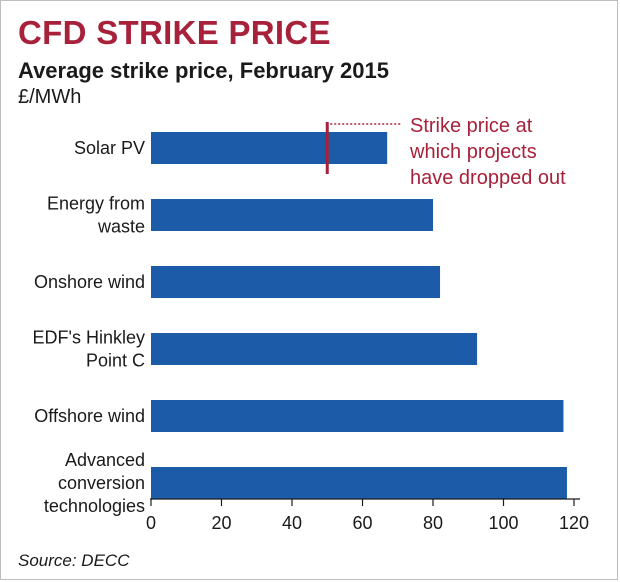 Image resolution: width=620 pixels, height=582 pixels. What do you see at coordinates (109, 148) in the screenshot?
I see `category-label-0: Solar PV` at bounding box center [109, 148].